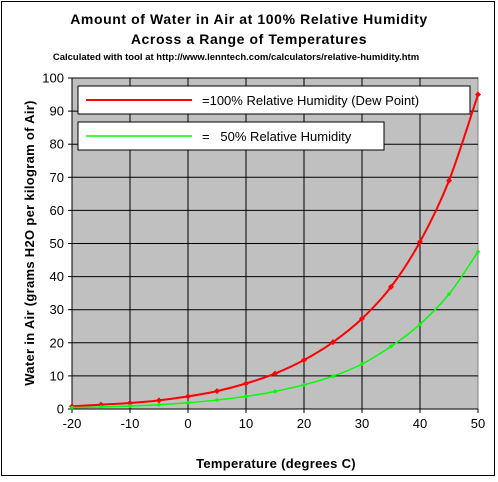 This screenshot has width=498, height=482. I want to click on y-tick-label: 90, so click(57, 111).